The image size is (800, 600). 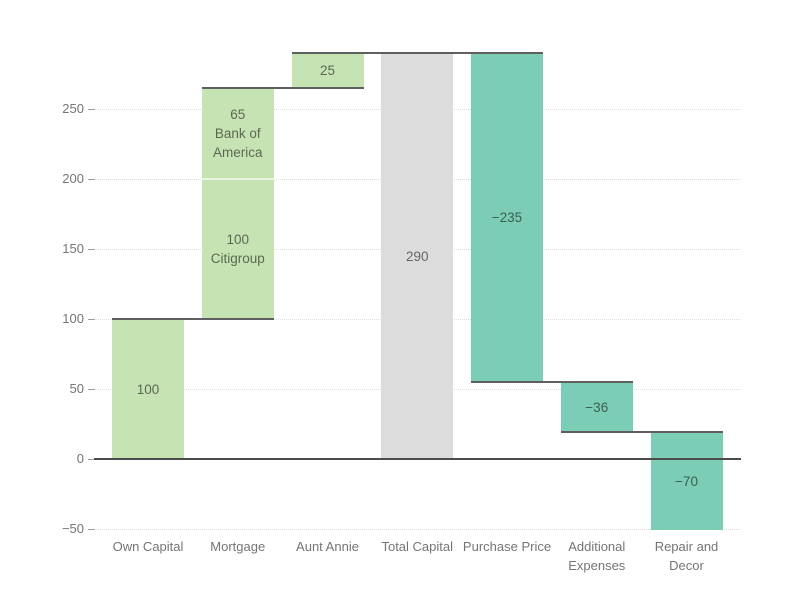 I want to click on category-label-purchase-price: Purchase Price, so click(x=507, y=547).